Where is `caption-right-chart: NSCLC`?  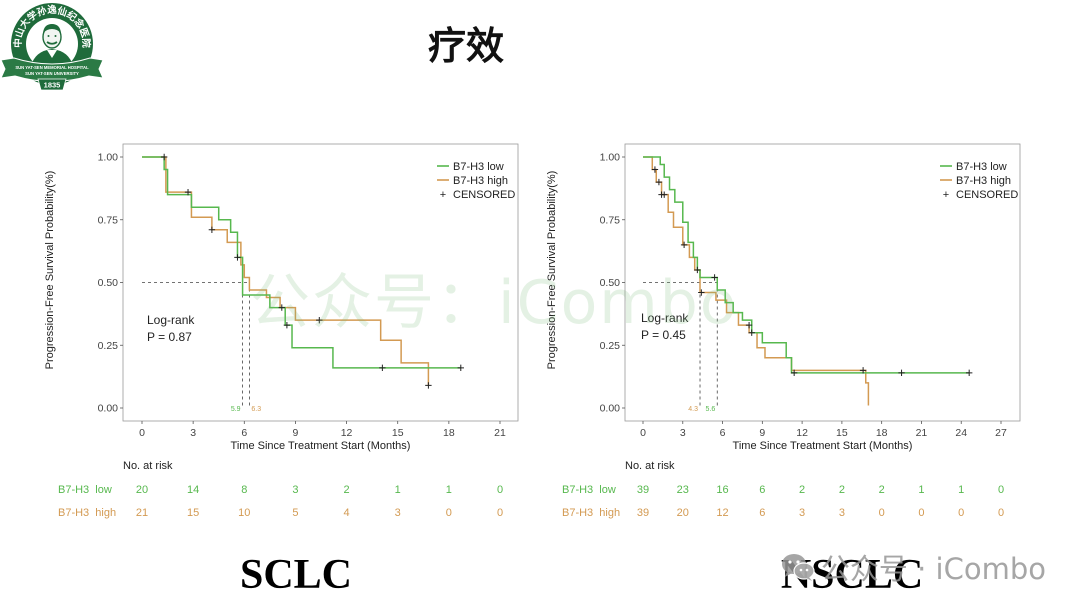
caption-right-chart: NSCLC is located at coordinates (852, 575).